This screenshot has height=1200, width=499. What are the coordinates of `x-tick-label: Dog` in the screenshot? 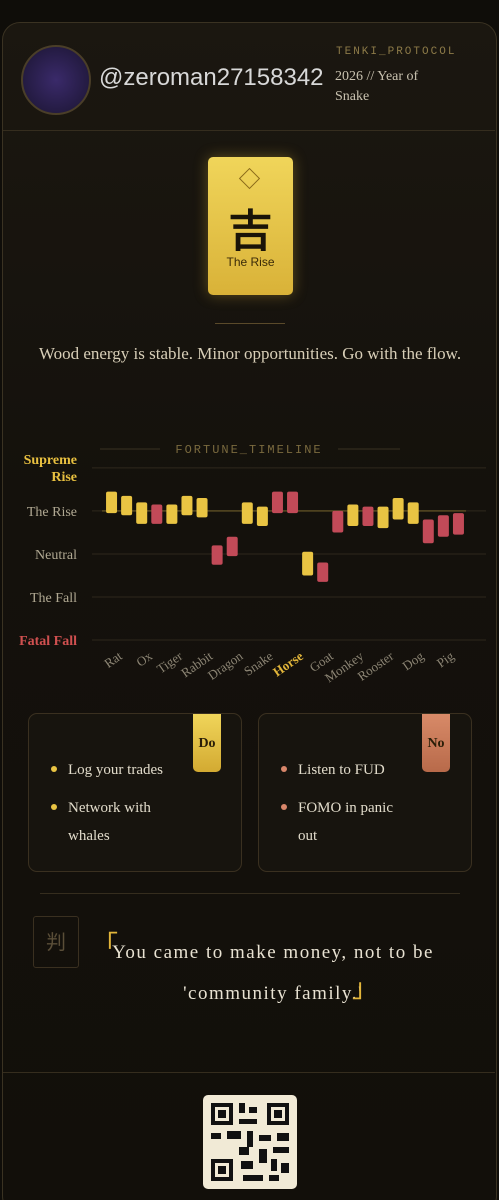 It's located at (413, 660).